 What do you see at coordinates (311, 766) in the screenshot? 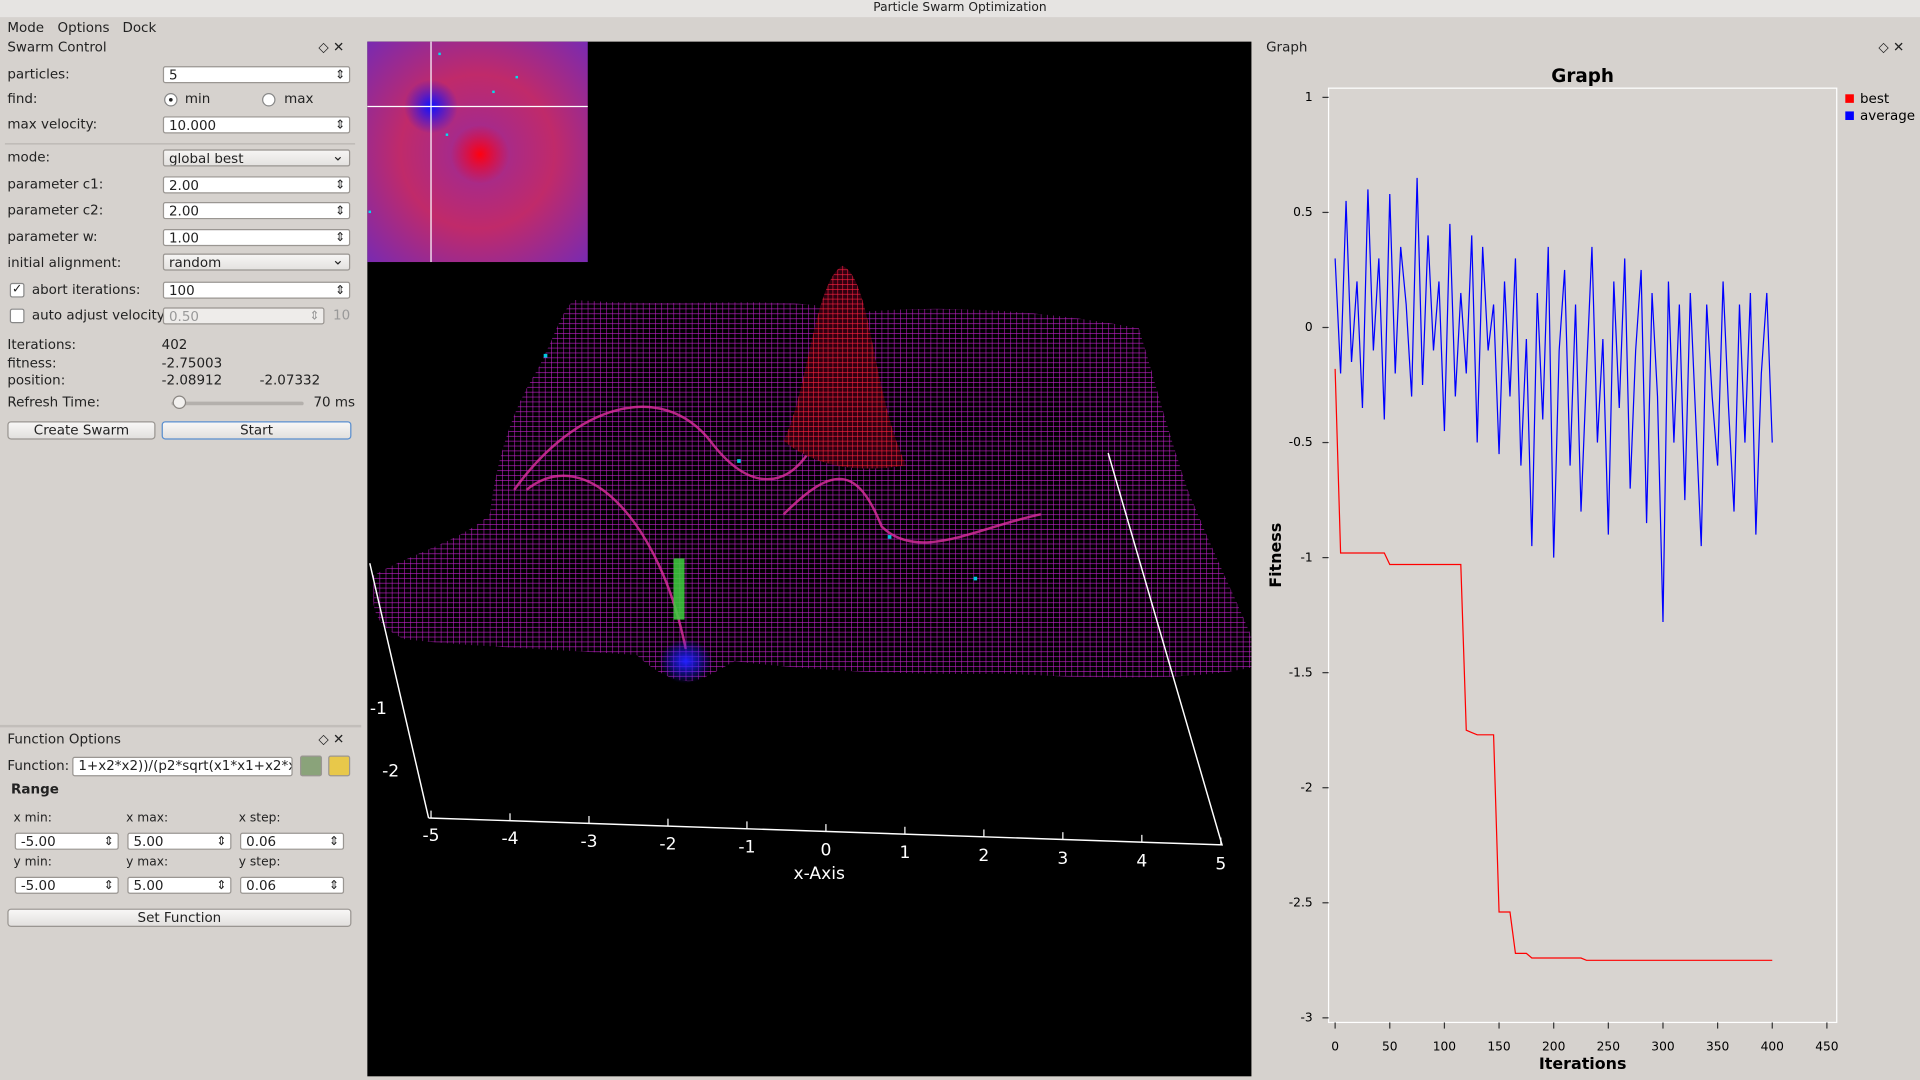
I see `plot-function-button` at bounding box center [311, 766].